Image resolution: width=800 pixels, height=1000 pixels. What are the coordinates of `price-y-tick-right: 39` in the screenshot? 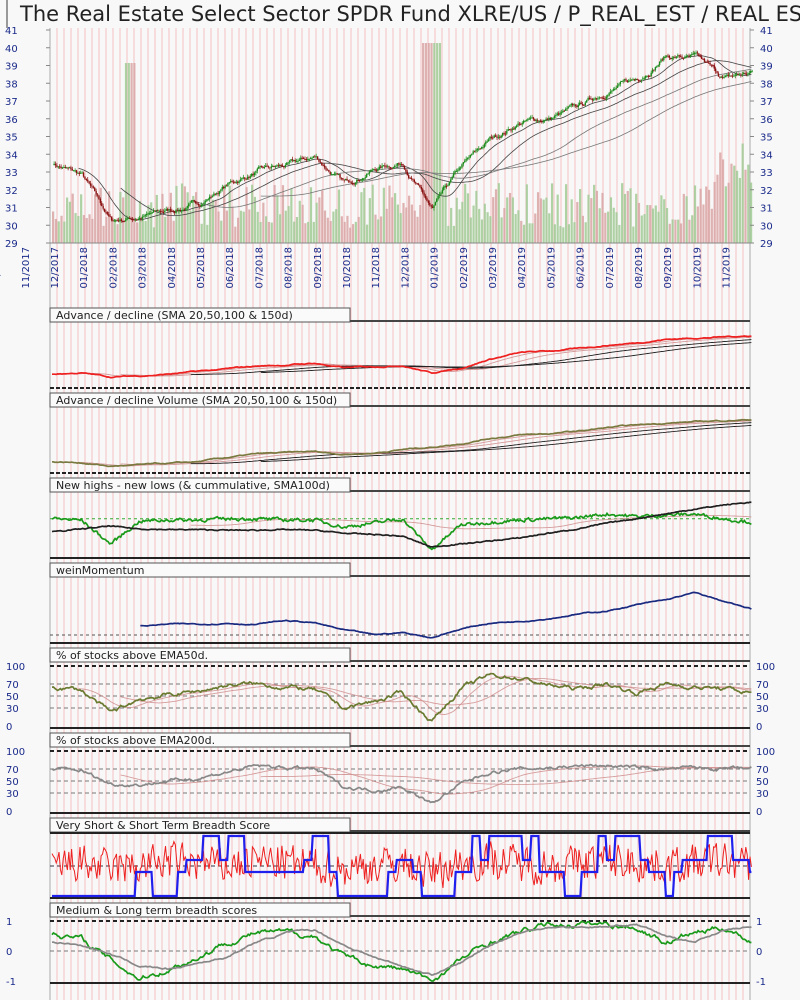 It's located at (766, 67).